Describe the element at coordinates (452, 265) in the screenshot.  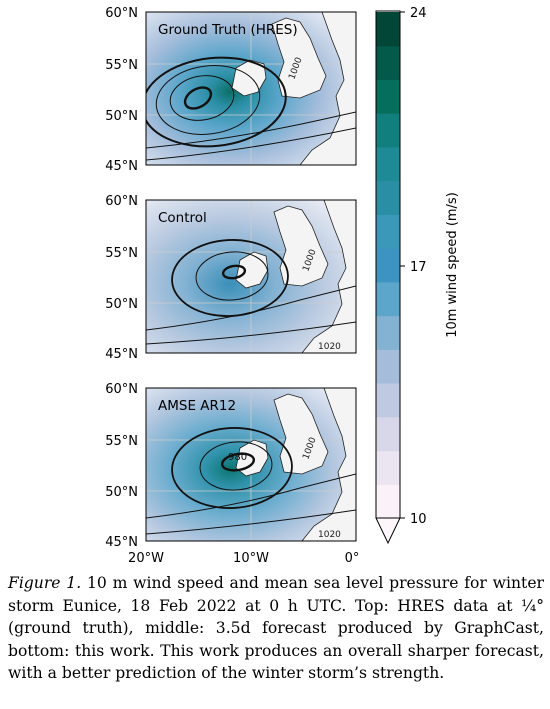
I see `colorbar-label: 10m wind speed (m/s)` at that location.